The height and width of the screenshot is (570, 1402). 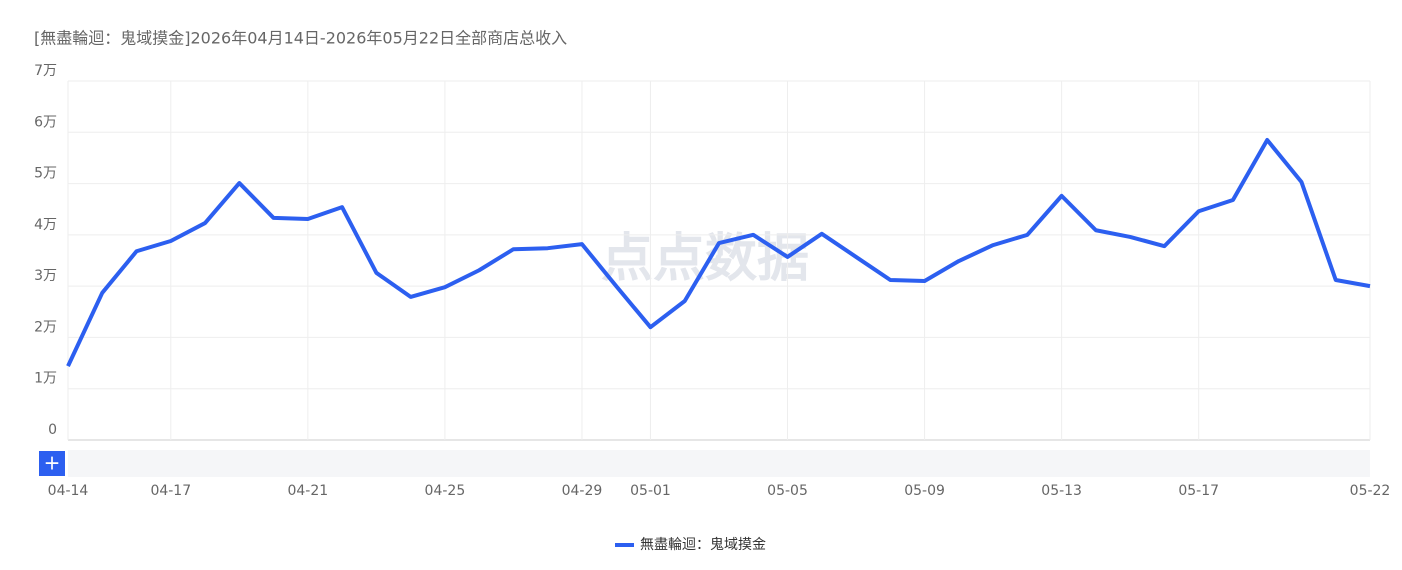 I want to click on legend-label: 無盡輪迴：鬼域摸金, so click(x=703, y=544).